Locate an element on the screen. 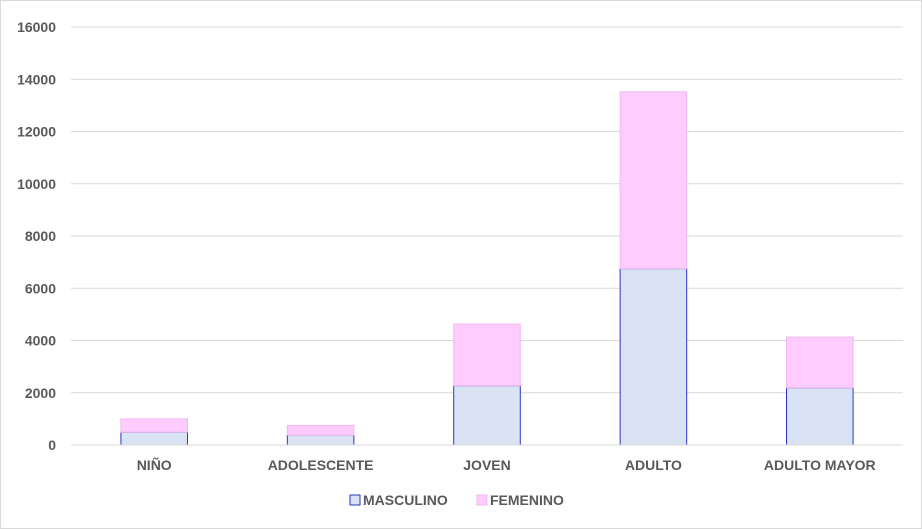  legend-label-femenino: FEMENINO is located at coordinates (527, 500).